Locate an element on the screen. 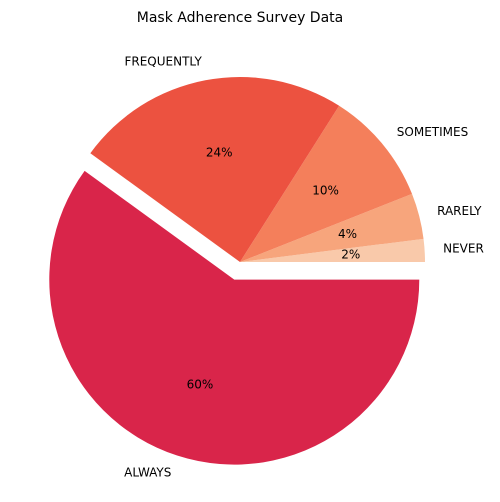 The width and height of the screenshot is (500, 502). pie-slice-sometimes is located at coordinates (326, 183).